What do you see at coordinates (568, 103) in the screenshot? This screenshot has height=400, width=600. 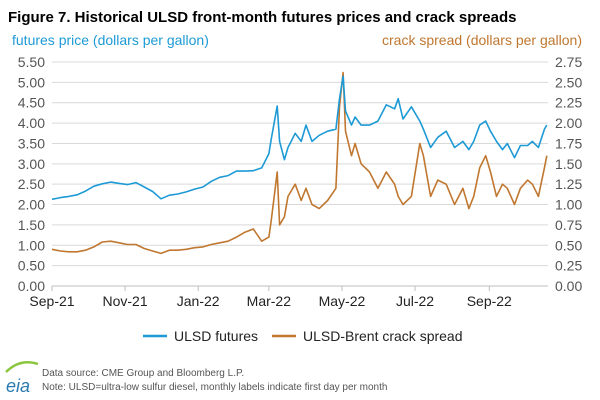 I see `y-tick-right: 2.25` at bounding box center [568, 103].